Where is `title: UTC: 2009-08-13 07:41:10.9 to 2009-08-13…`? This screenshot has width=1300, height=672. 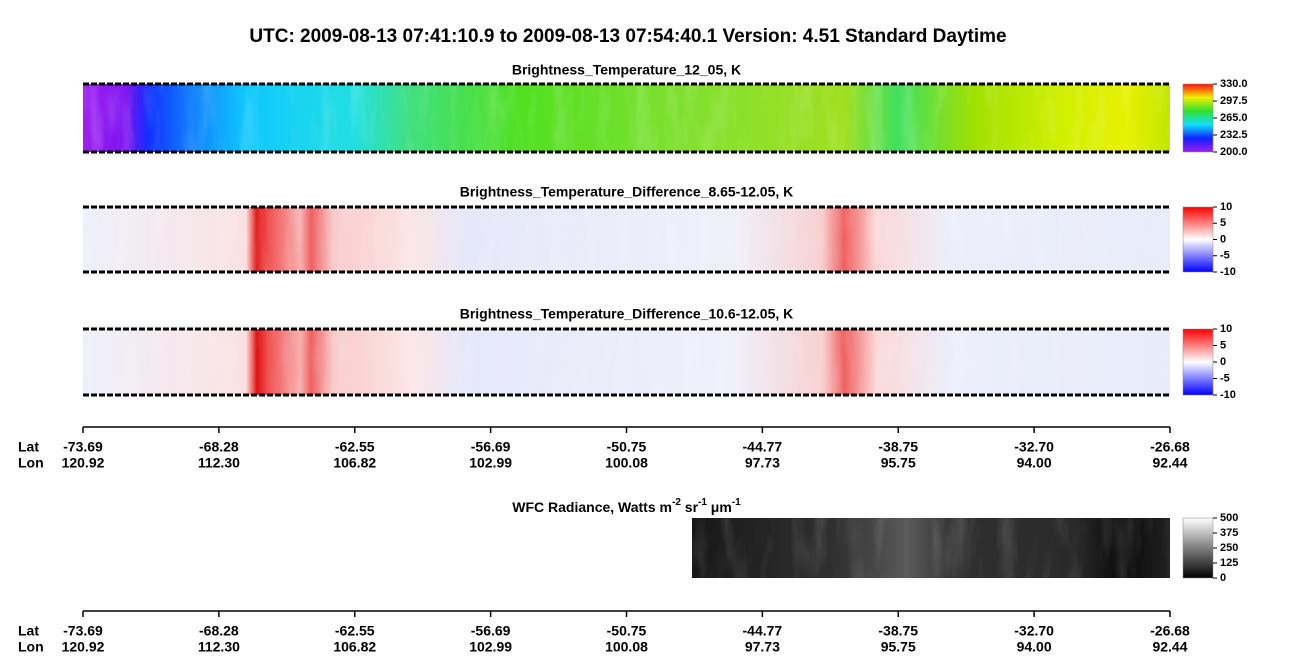 title: UTC: 2009-08-13 07:41:10.9 to 2009-08-13… is located at coordinates (627, 36).